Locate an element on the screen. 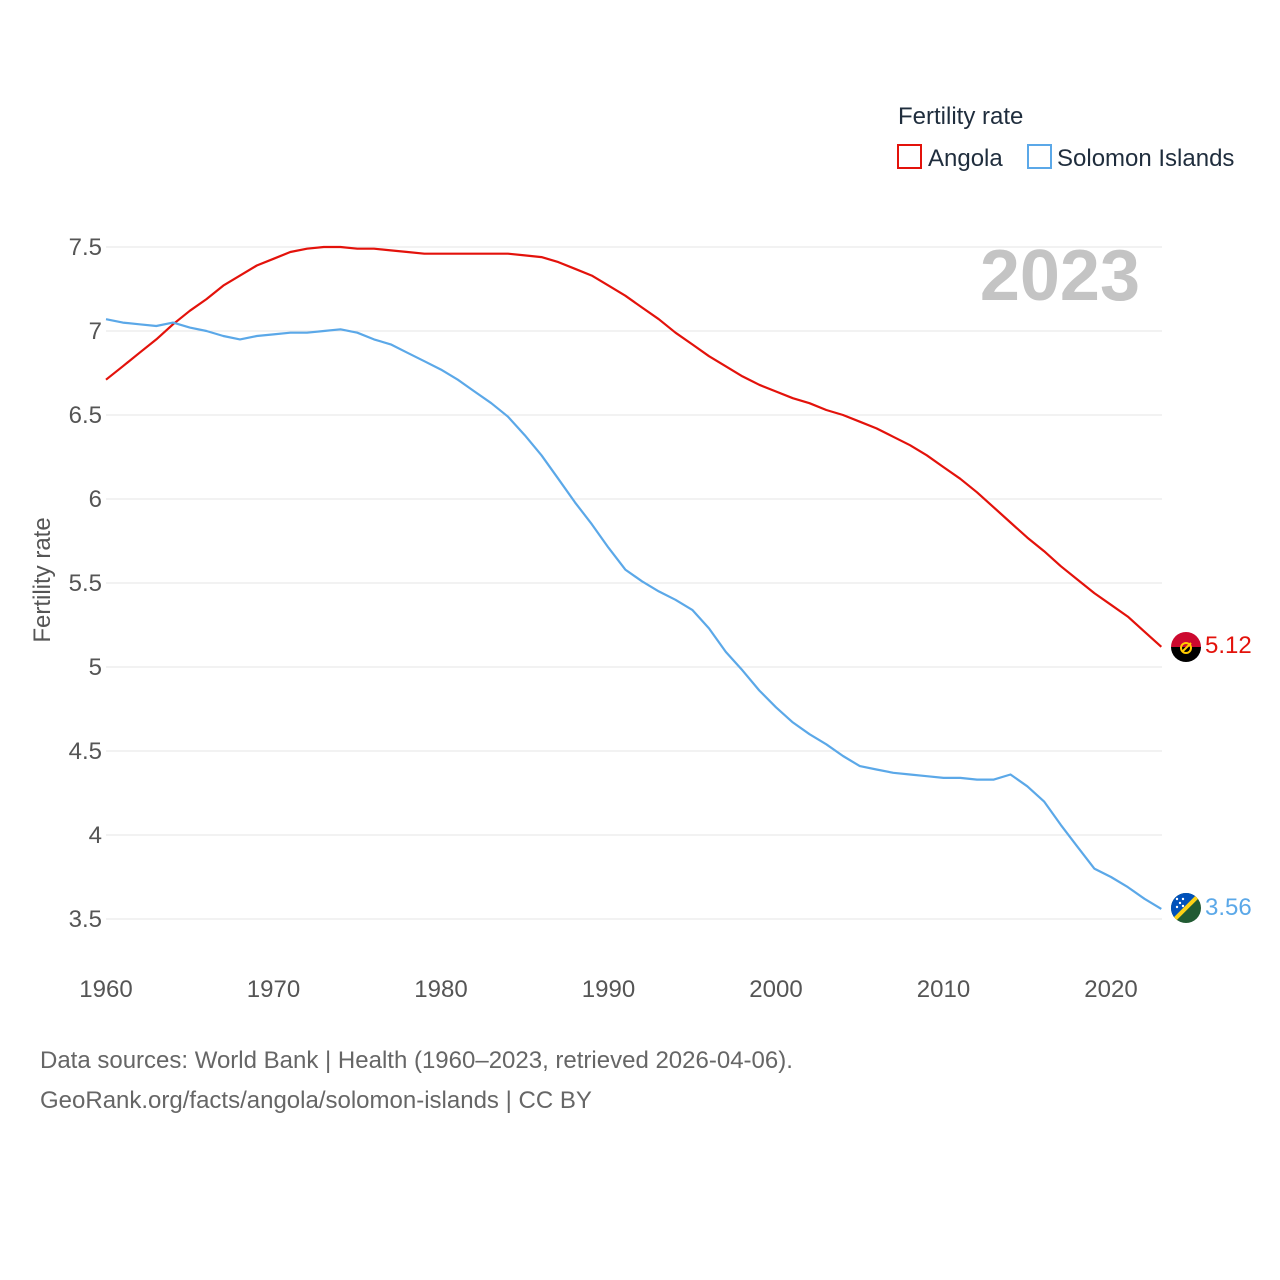 This screenshot has height=1280, width=1280. legend-title: Fertility rate is located at coordinates (960, 116).